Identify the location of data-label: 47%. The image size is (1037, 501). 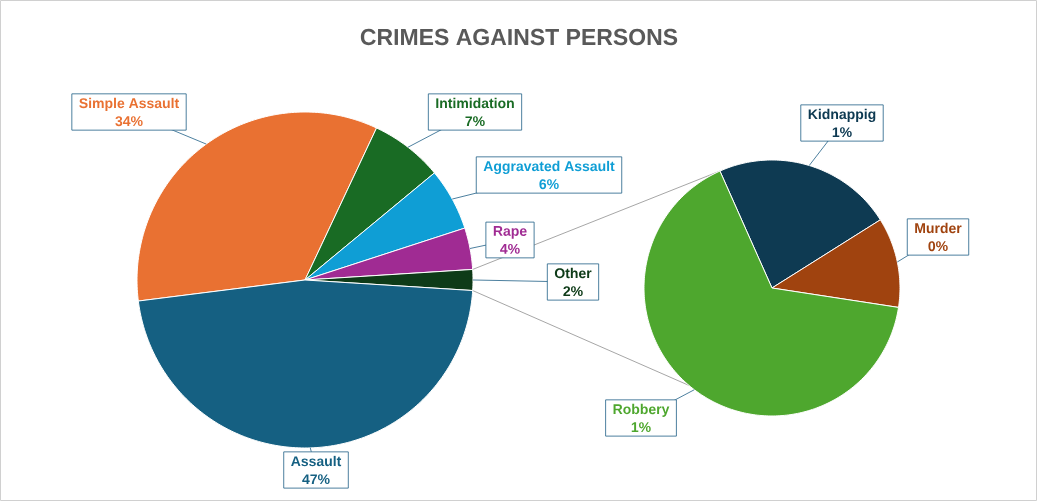
(316, 479).